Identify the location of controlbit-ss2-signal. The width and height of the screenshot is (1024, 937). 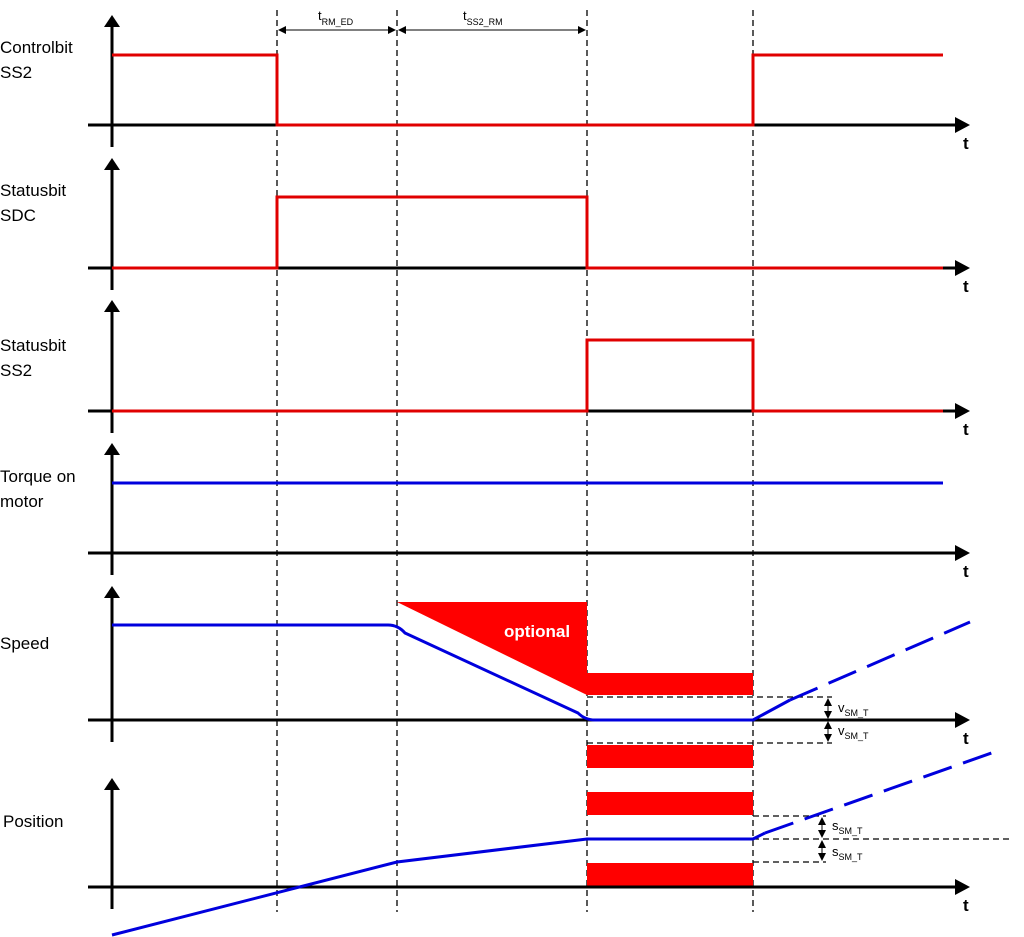
(527, 90).